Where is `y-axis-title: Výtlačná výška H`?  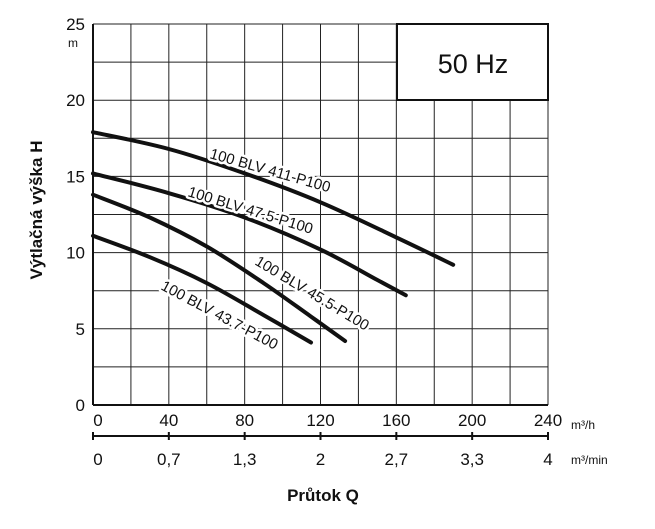 y-axis-title: Výtlačná výška H is located at coordinates (36, 210).